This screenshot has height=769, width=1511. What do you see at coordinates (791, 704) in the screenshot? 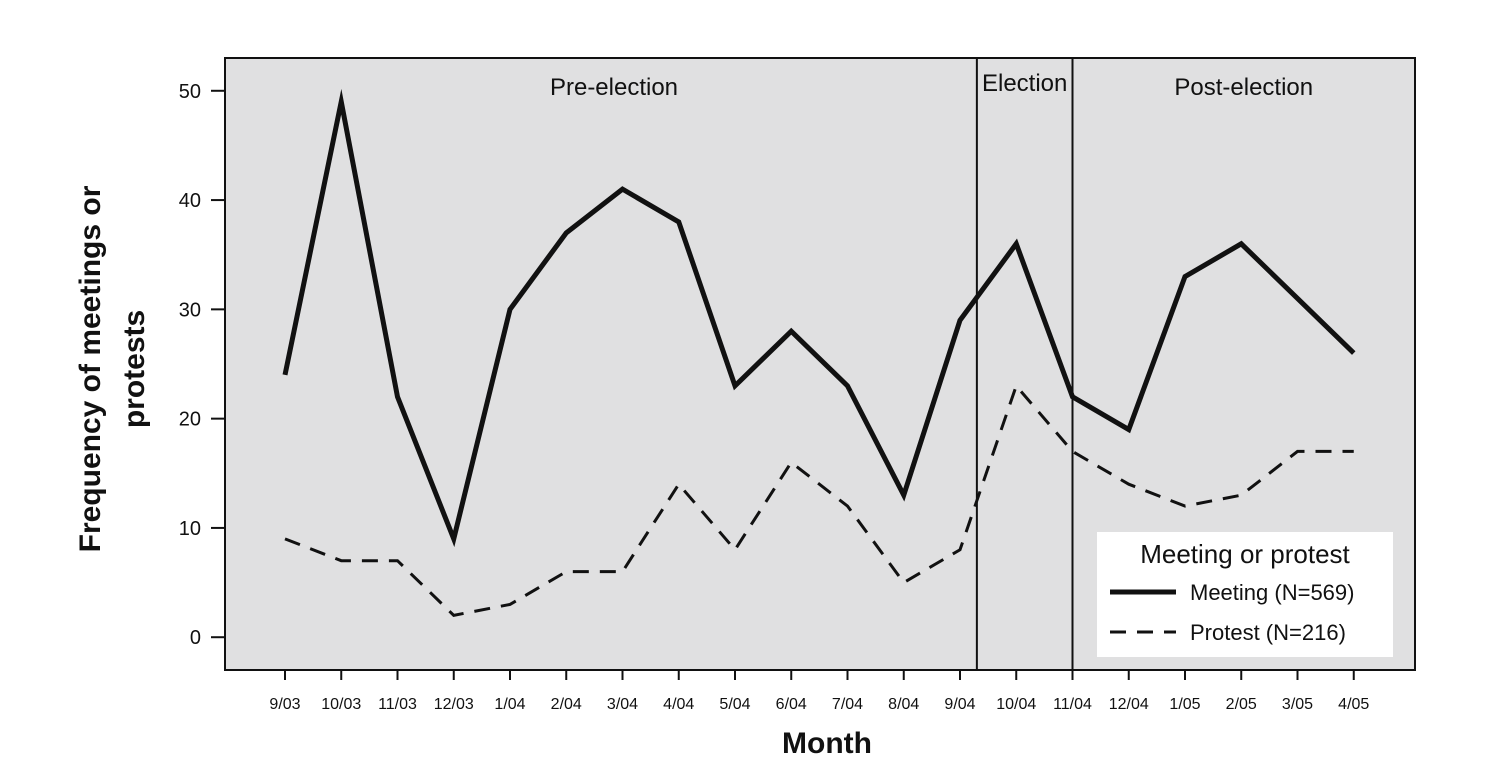
I see `x-tick-label-9: 6/04` at bounding box center [791, 704].